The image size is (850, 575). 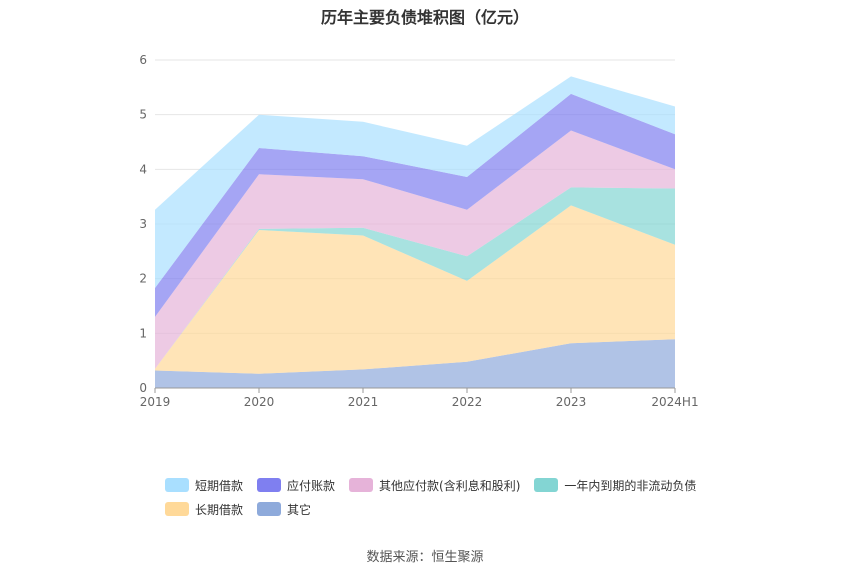 What do you see at coordinates (445, 509) in the screenshot?
I see `legend-row-2: 长期借款 其它` at bounding box center [445, 509].